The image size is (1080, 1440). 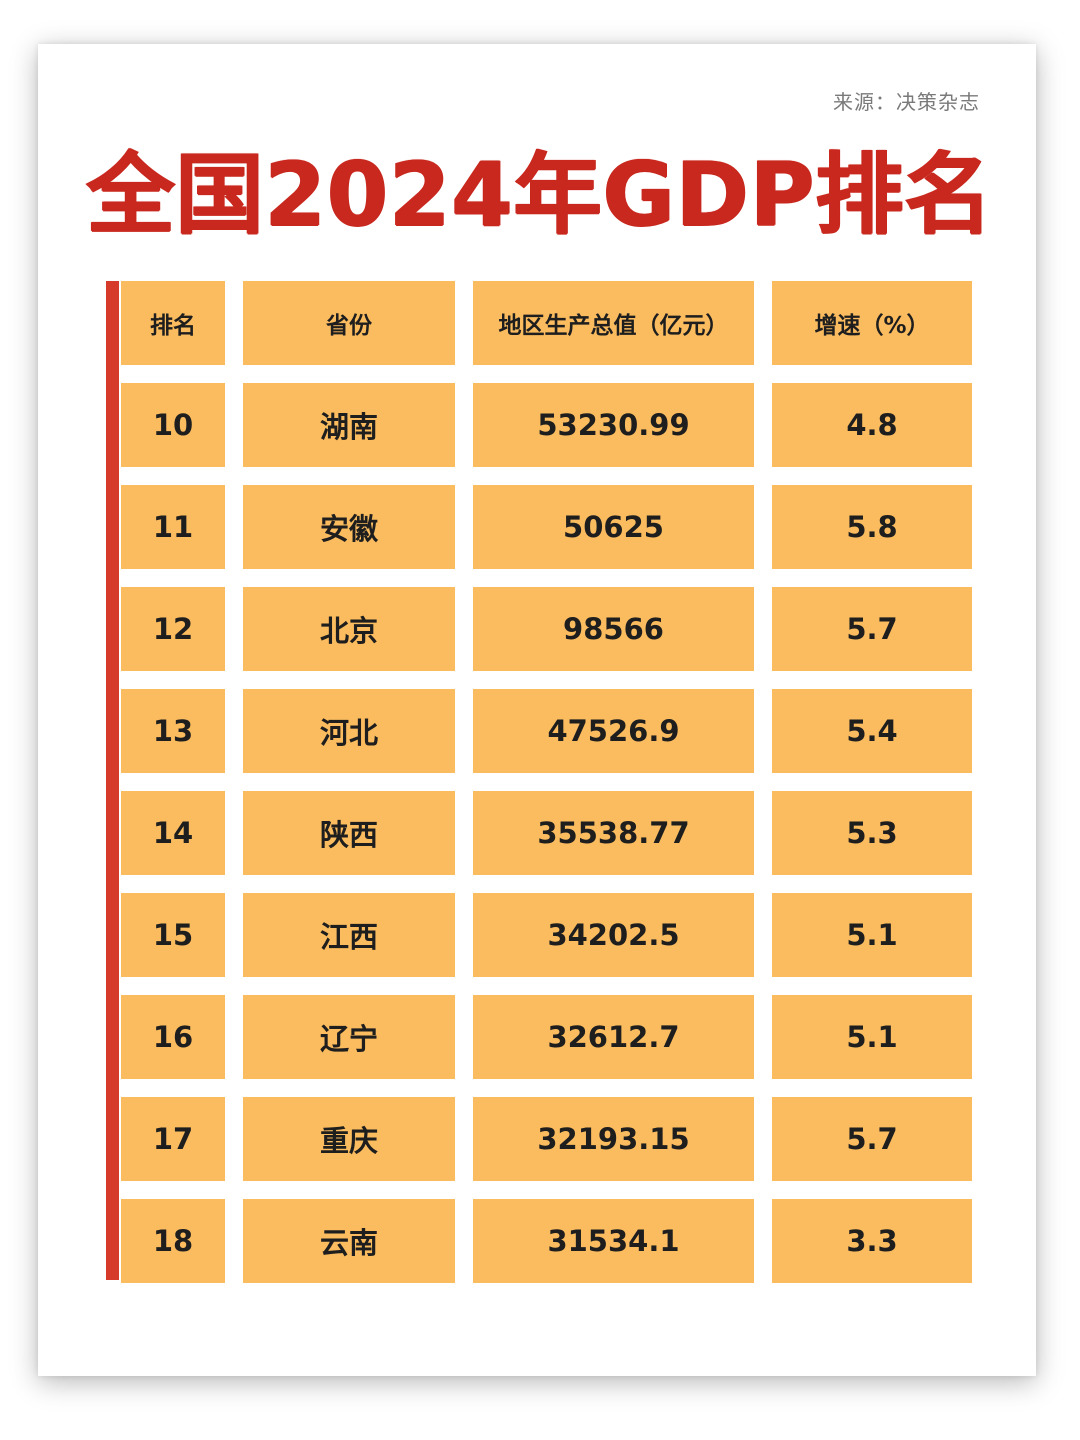 I want to click on province-cell: 陕西, so click(x=349, y=833).